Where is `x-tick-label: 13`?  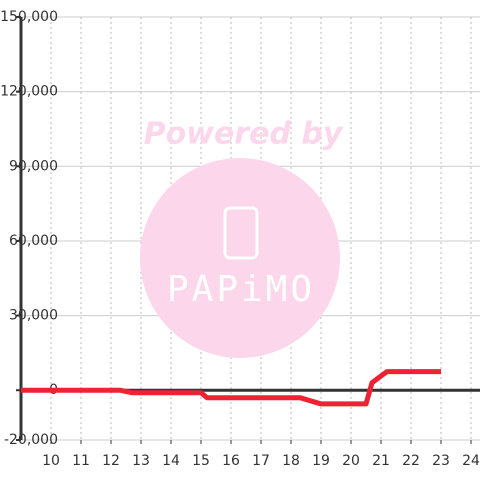
x-tick-label: 13 is located at coordinates (141, 461).